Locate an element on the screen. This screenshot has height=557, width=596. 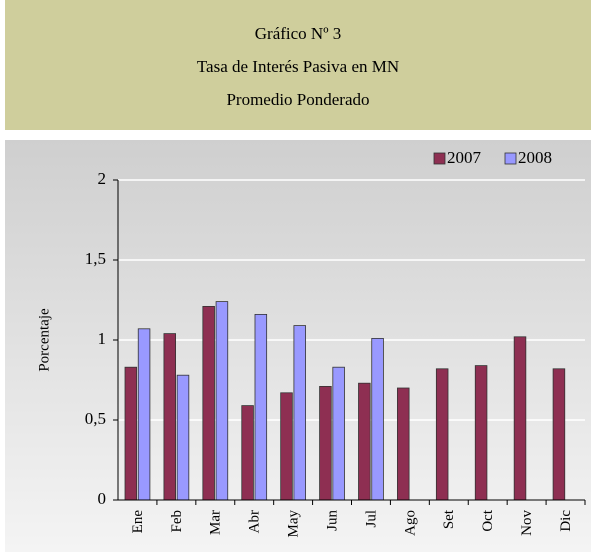
x-tick-label: Feb is located at coordinates (177, 521).